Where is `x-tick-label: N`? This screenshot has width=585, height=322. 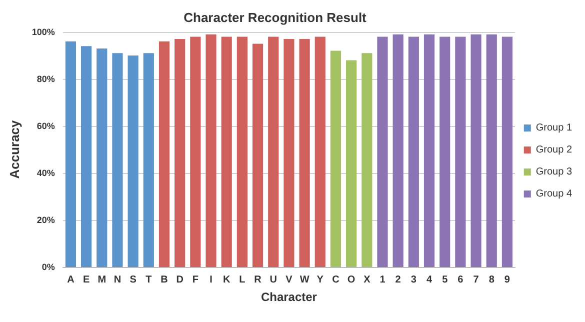
x-tick-label: N is located at coordinates (118, 280).